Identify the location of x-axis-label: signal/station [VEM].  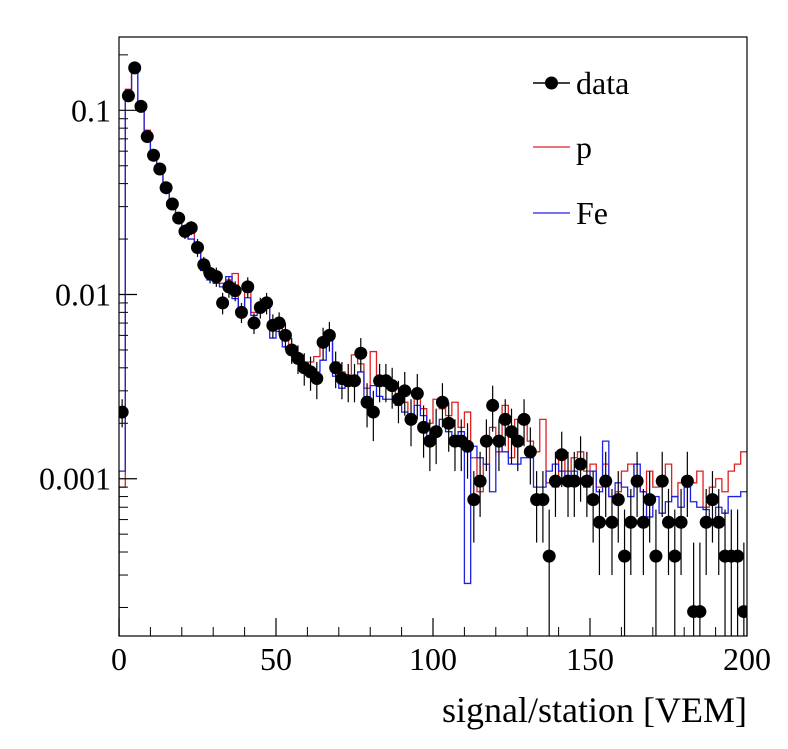
(594, 710).